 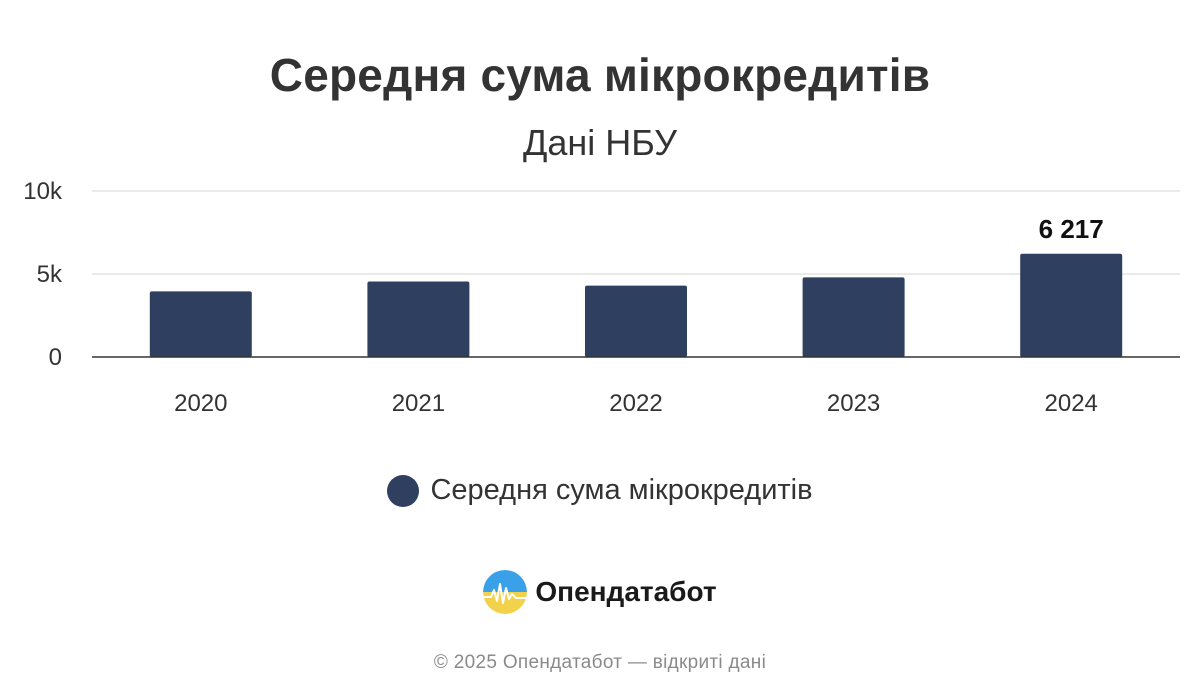 I want to click on chart-subtitle: Дані НБУ, so click(x=600, y=142).